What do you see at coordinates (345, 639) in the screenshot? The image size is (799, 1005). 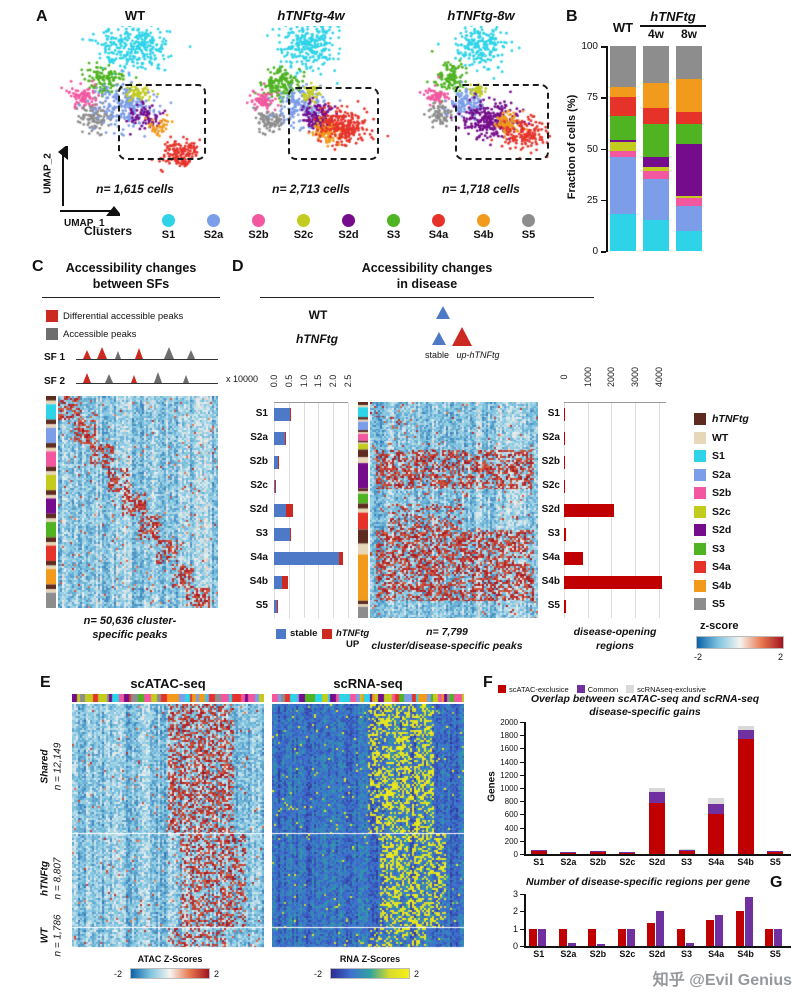 I see `up-legend-item: hTNFtg UP` at bounding box center [345, 639].